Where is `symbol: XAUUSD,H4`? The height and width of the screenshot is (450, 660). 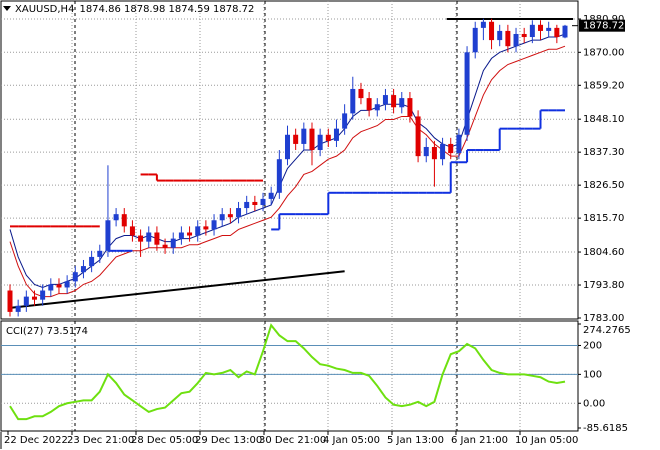
symbol: XAUUSD,H4 is located at coordinates (44, 9).